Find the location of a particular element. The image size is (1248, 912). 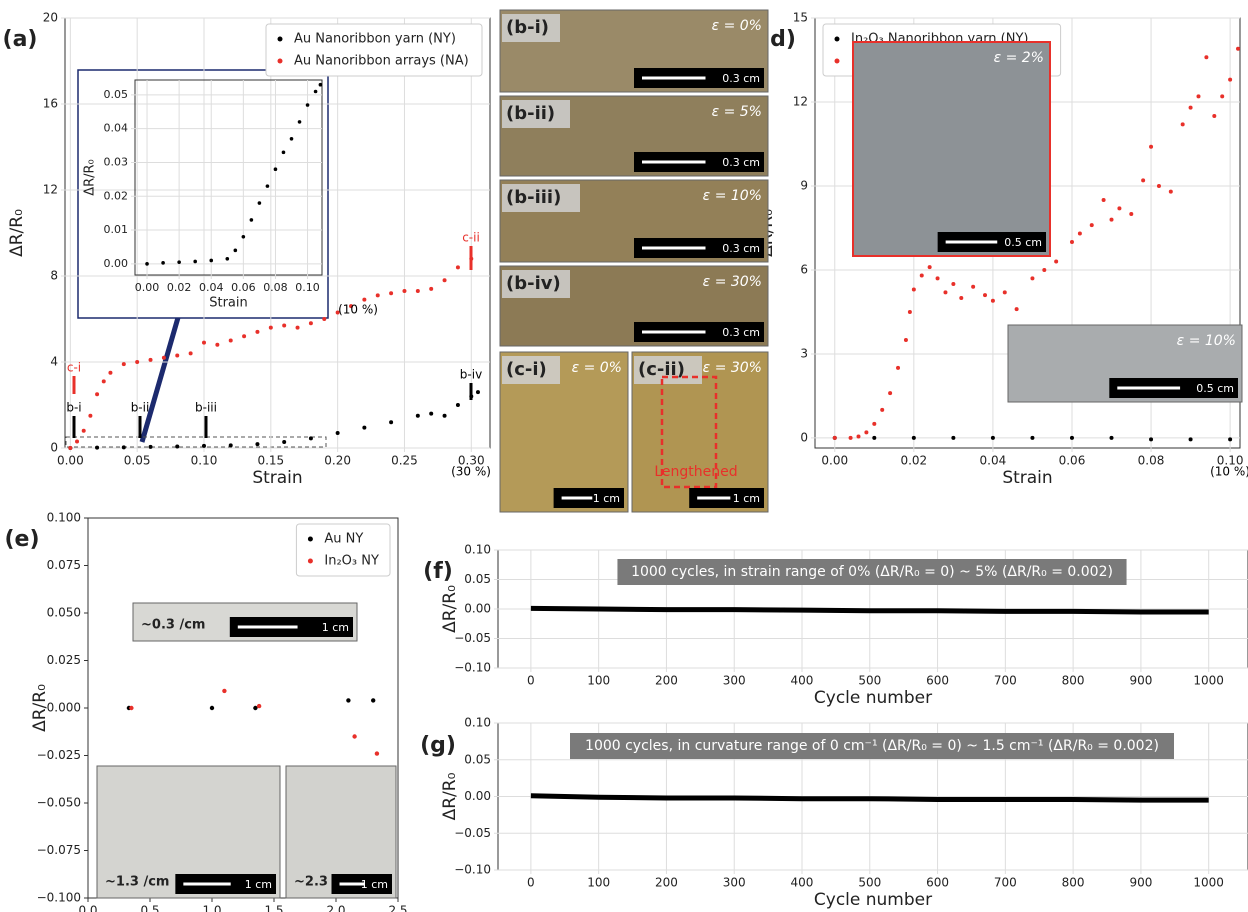

legend-label: Au Nanoribbon yarn (NY) is located at coordinates (375, 39).